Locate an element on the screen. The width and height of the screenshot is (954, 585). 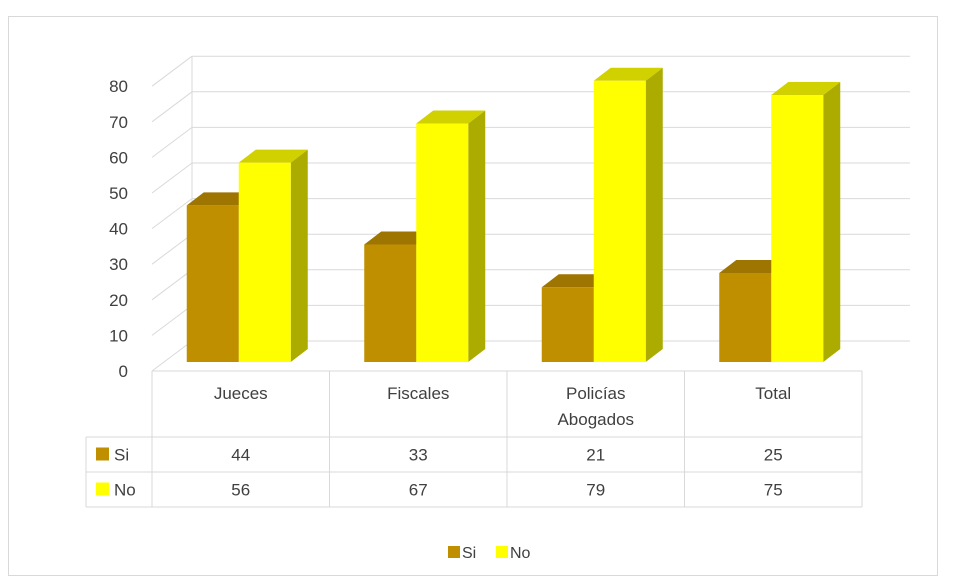
table-value: 44 is located at coordinates (240, 455).